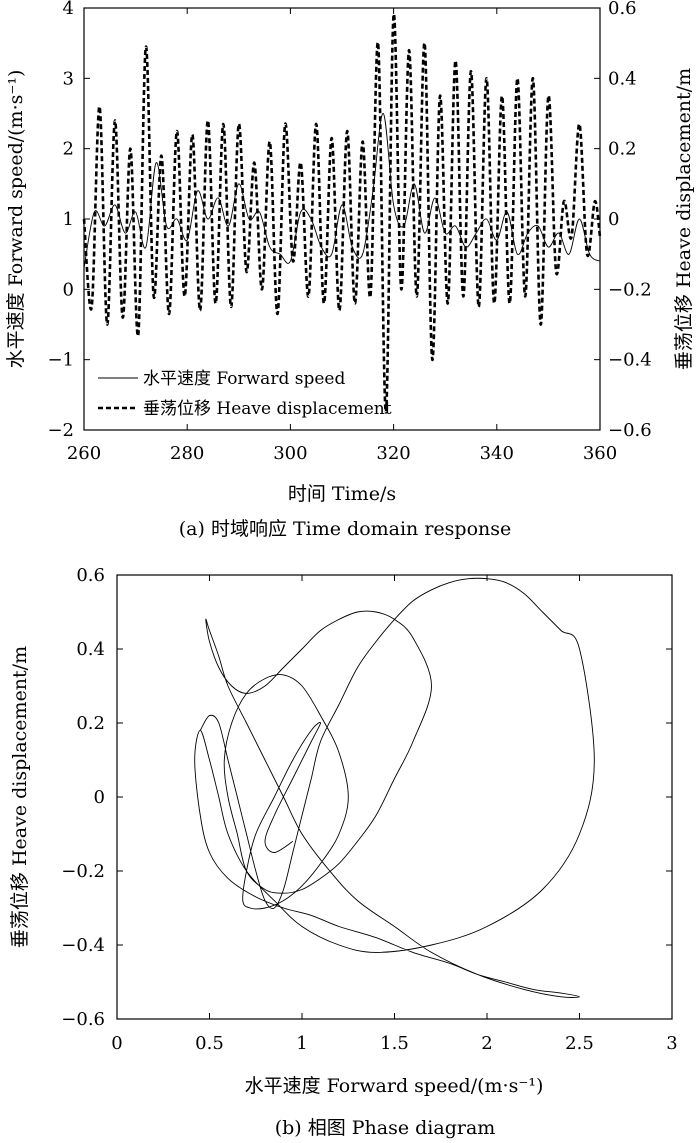  What do you see at coordinates (579, 1043) in the screenshot?
I see `x-tick-label: 2.5` at bounding box center [579, 1043].